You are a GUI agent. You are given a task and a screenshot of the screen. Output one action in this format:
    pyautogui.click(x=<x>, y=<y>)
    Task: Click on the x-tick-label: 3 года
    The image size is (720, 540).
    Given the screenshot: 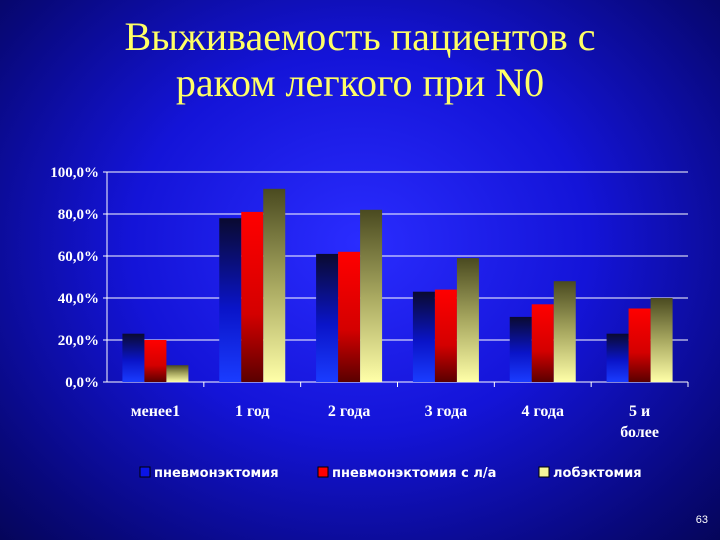 What is the action you would take?
    pyautogui.click(x=446, y=411)
    